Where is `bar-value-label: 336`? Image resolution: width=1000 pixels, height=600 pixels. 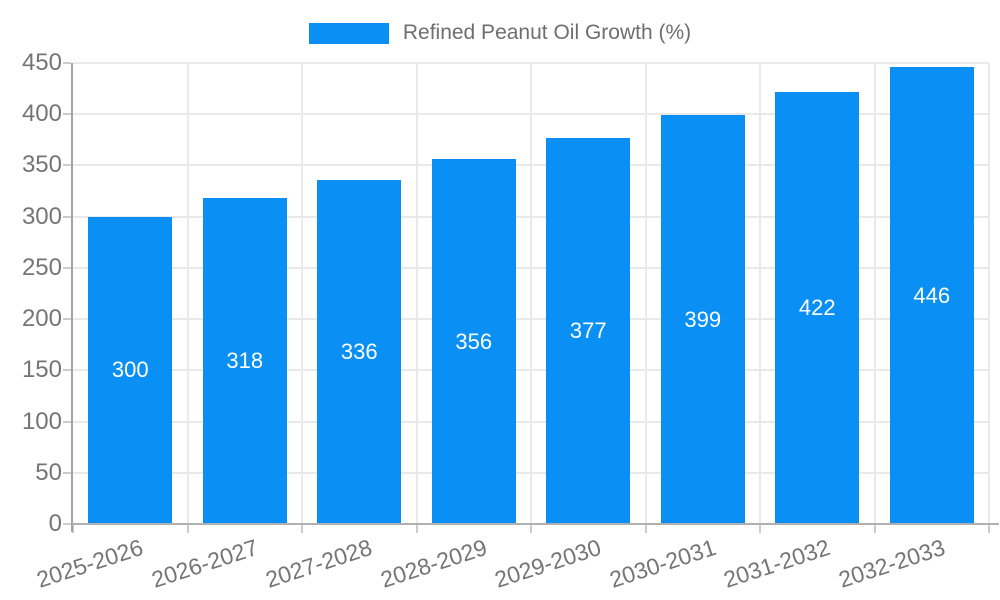
bar-value-label: 336 is located at coordinates (359, 351).